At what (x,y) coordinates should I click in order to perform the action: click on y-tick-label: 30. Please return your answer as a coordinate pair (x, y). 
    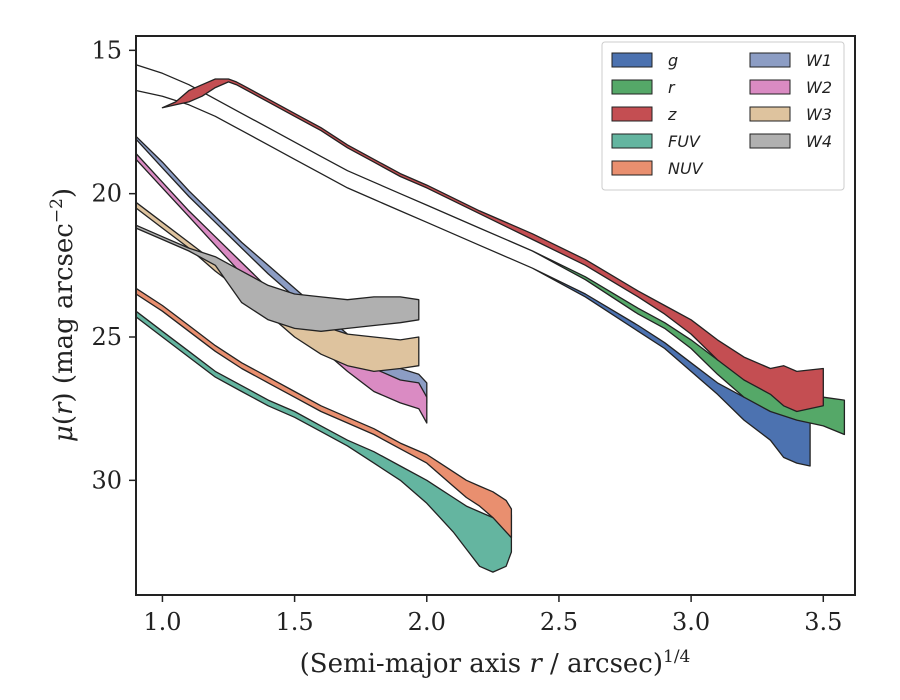
    Looking at the image, I should click on (106, 480).